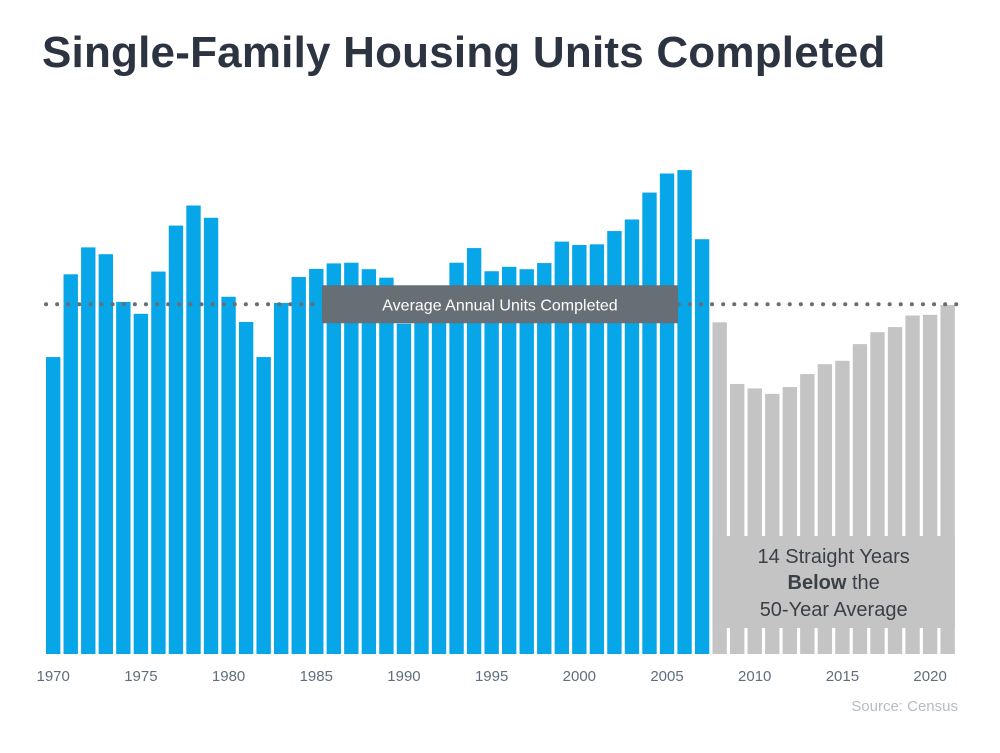 The height and width of the screenshot is (753, 1000). What do you see at coordinates (246, 487) in the screenshot?
I see `bar-1981` at bounding box center [246, 487].